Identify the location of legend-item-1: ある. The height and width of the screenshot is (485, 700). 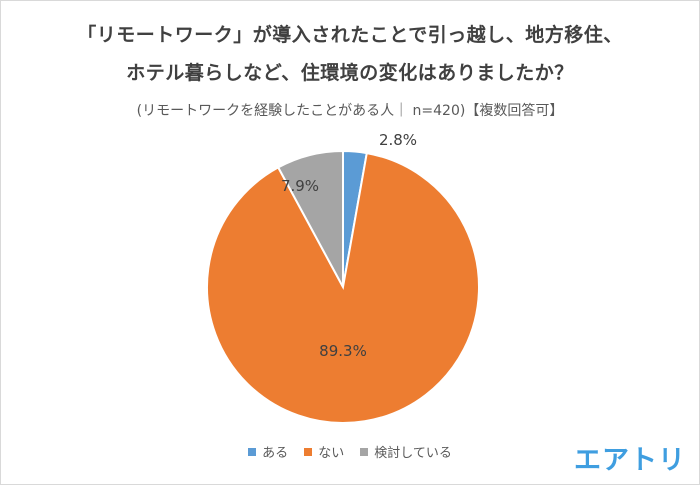
(268, 451).